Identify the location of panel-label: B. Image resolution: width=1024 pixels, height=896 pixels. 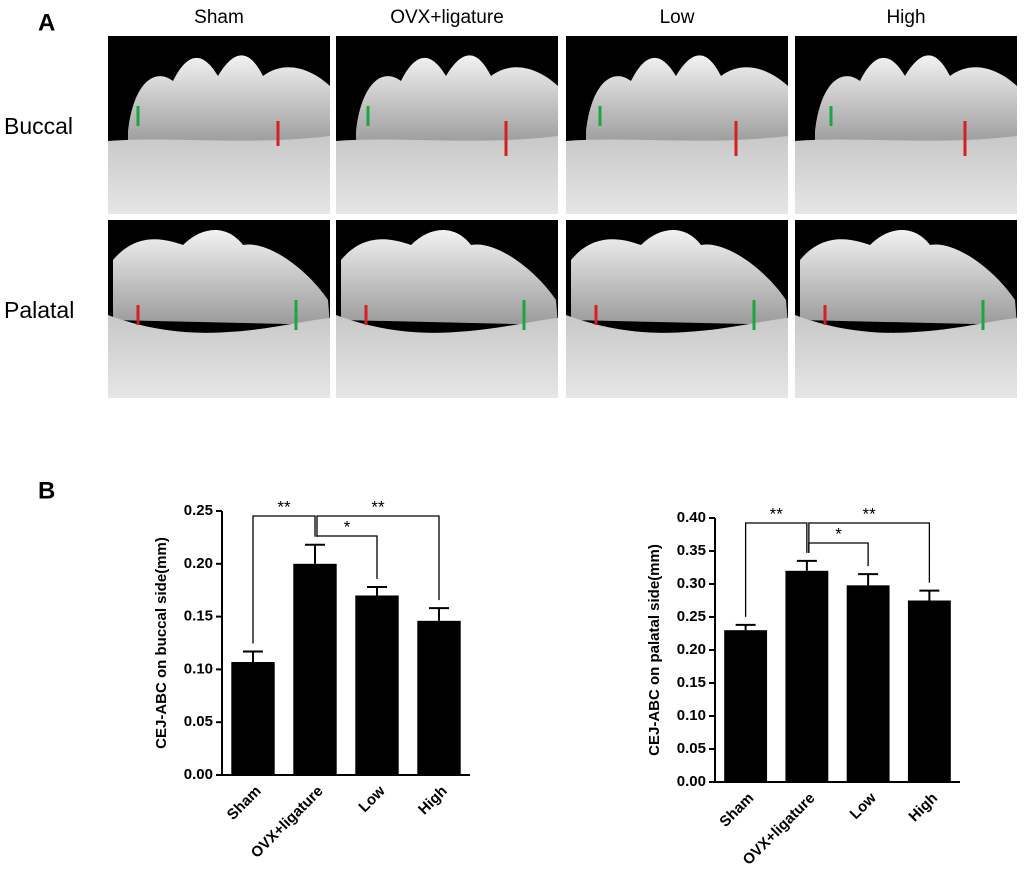
(46, 490).